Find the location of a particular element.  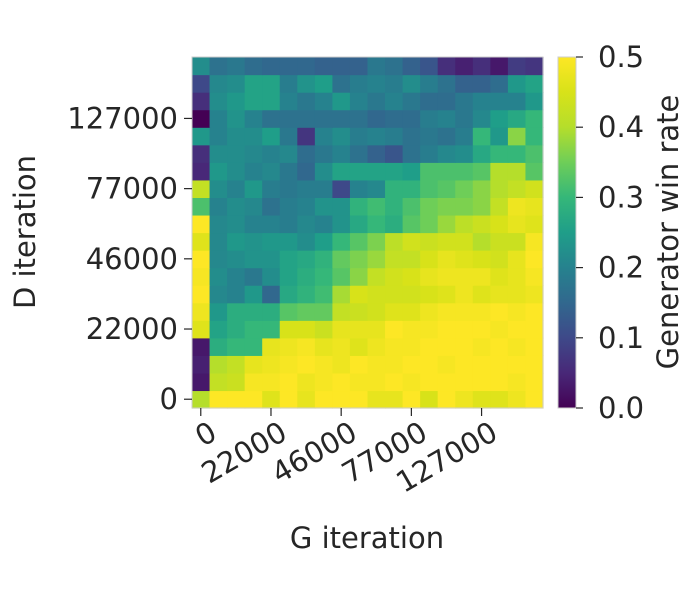

y-tick-label: 22000 is located at coordinates (132, 329).